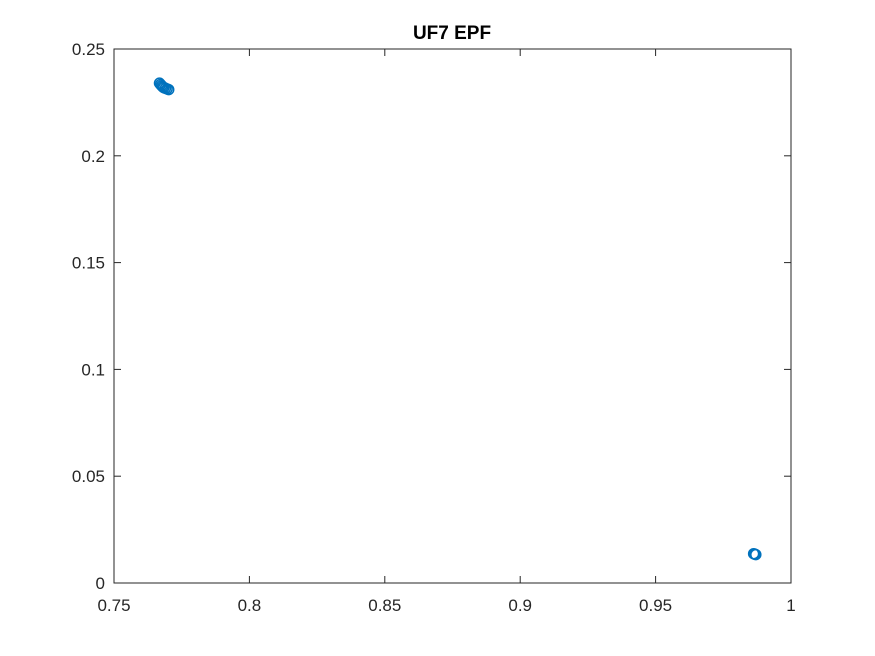 The width and height of the screenshot is (875, 656). What do you see at coordinates (655, 605) in the screenshot?
I see `x-tick-label: 0.95` at bounding box center [655, 605].